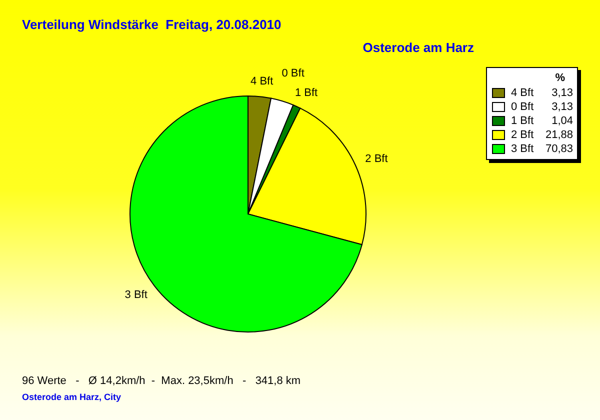 This screenshot has height=420, width=600. Describe the element at coordinates (560, 78) in the screenshot. I see `legend-title: %` at that location.